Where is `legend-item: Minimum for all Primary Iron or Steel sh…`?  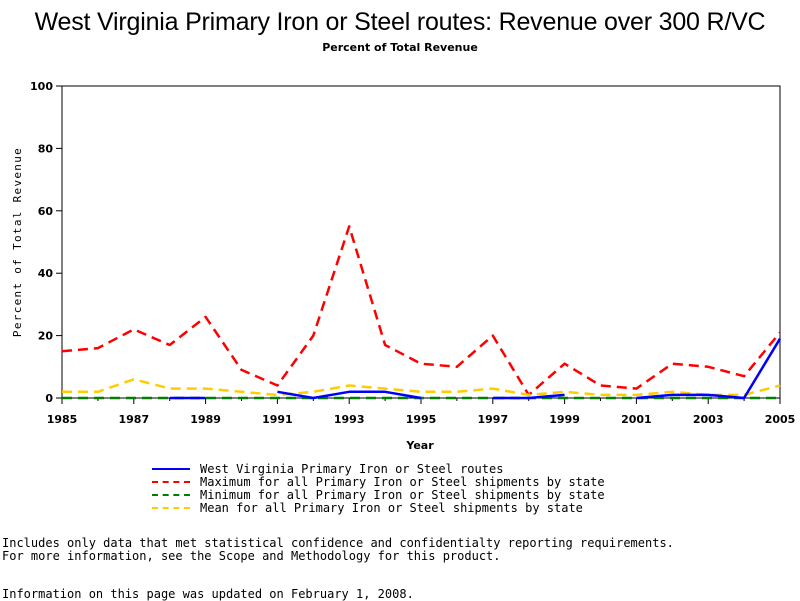
legend-item: Minimum for all Primary Iron or Steel sh… is located at coordinates (378, 494).